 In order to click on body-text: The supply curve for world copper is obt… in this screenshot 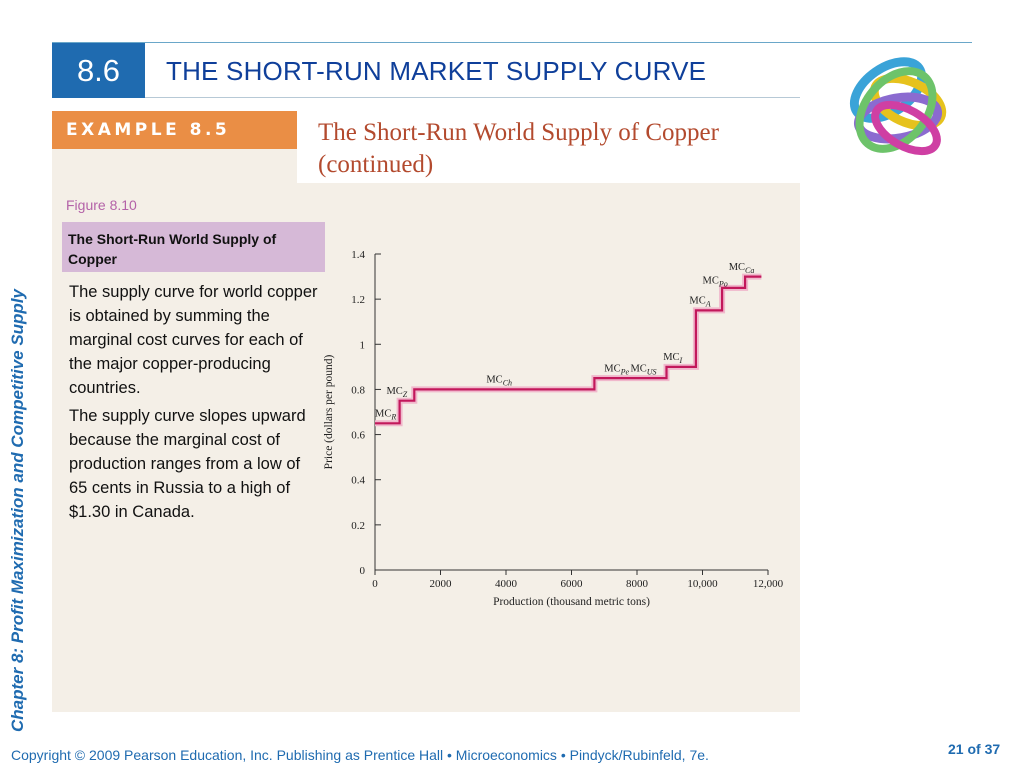, I will do `click(194, 404)`.